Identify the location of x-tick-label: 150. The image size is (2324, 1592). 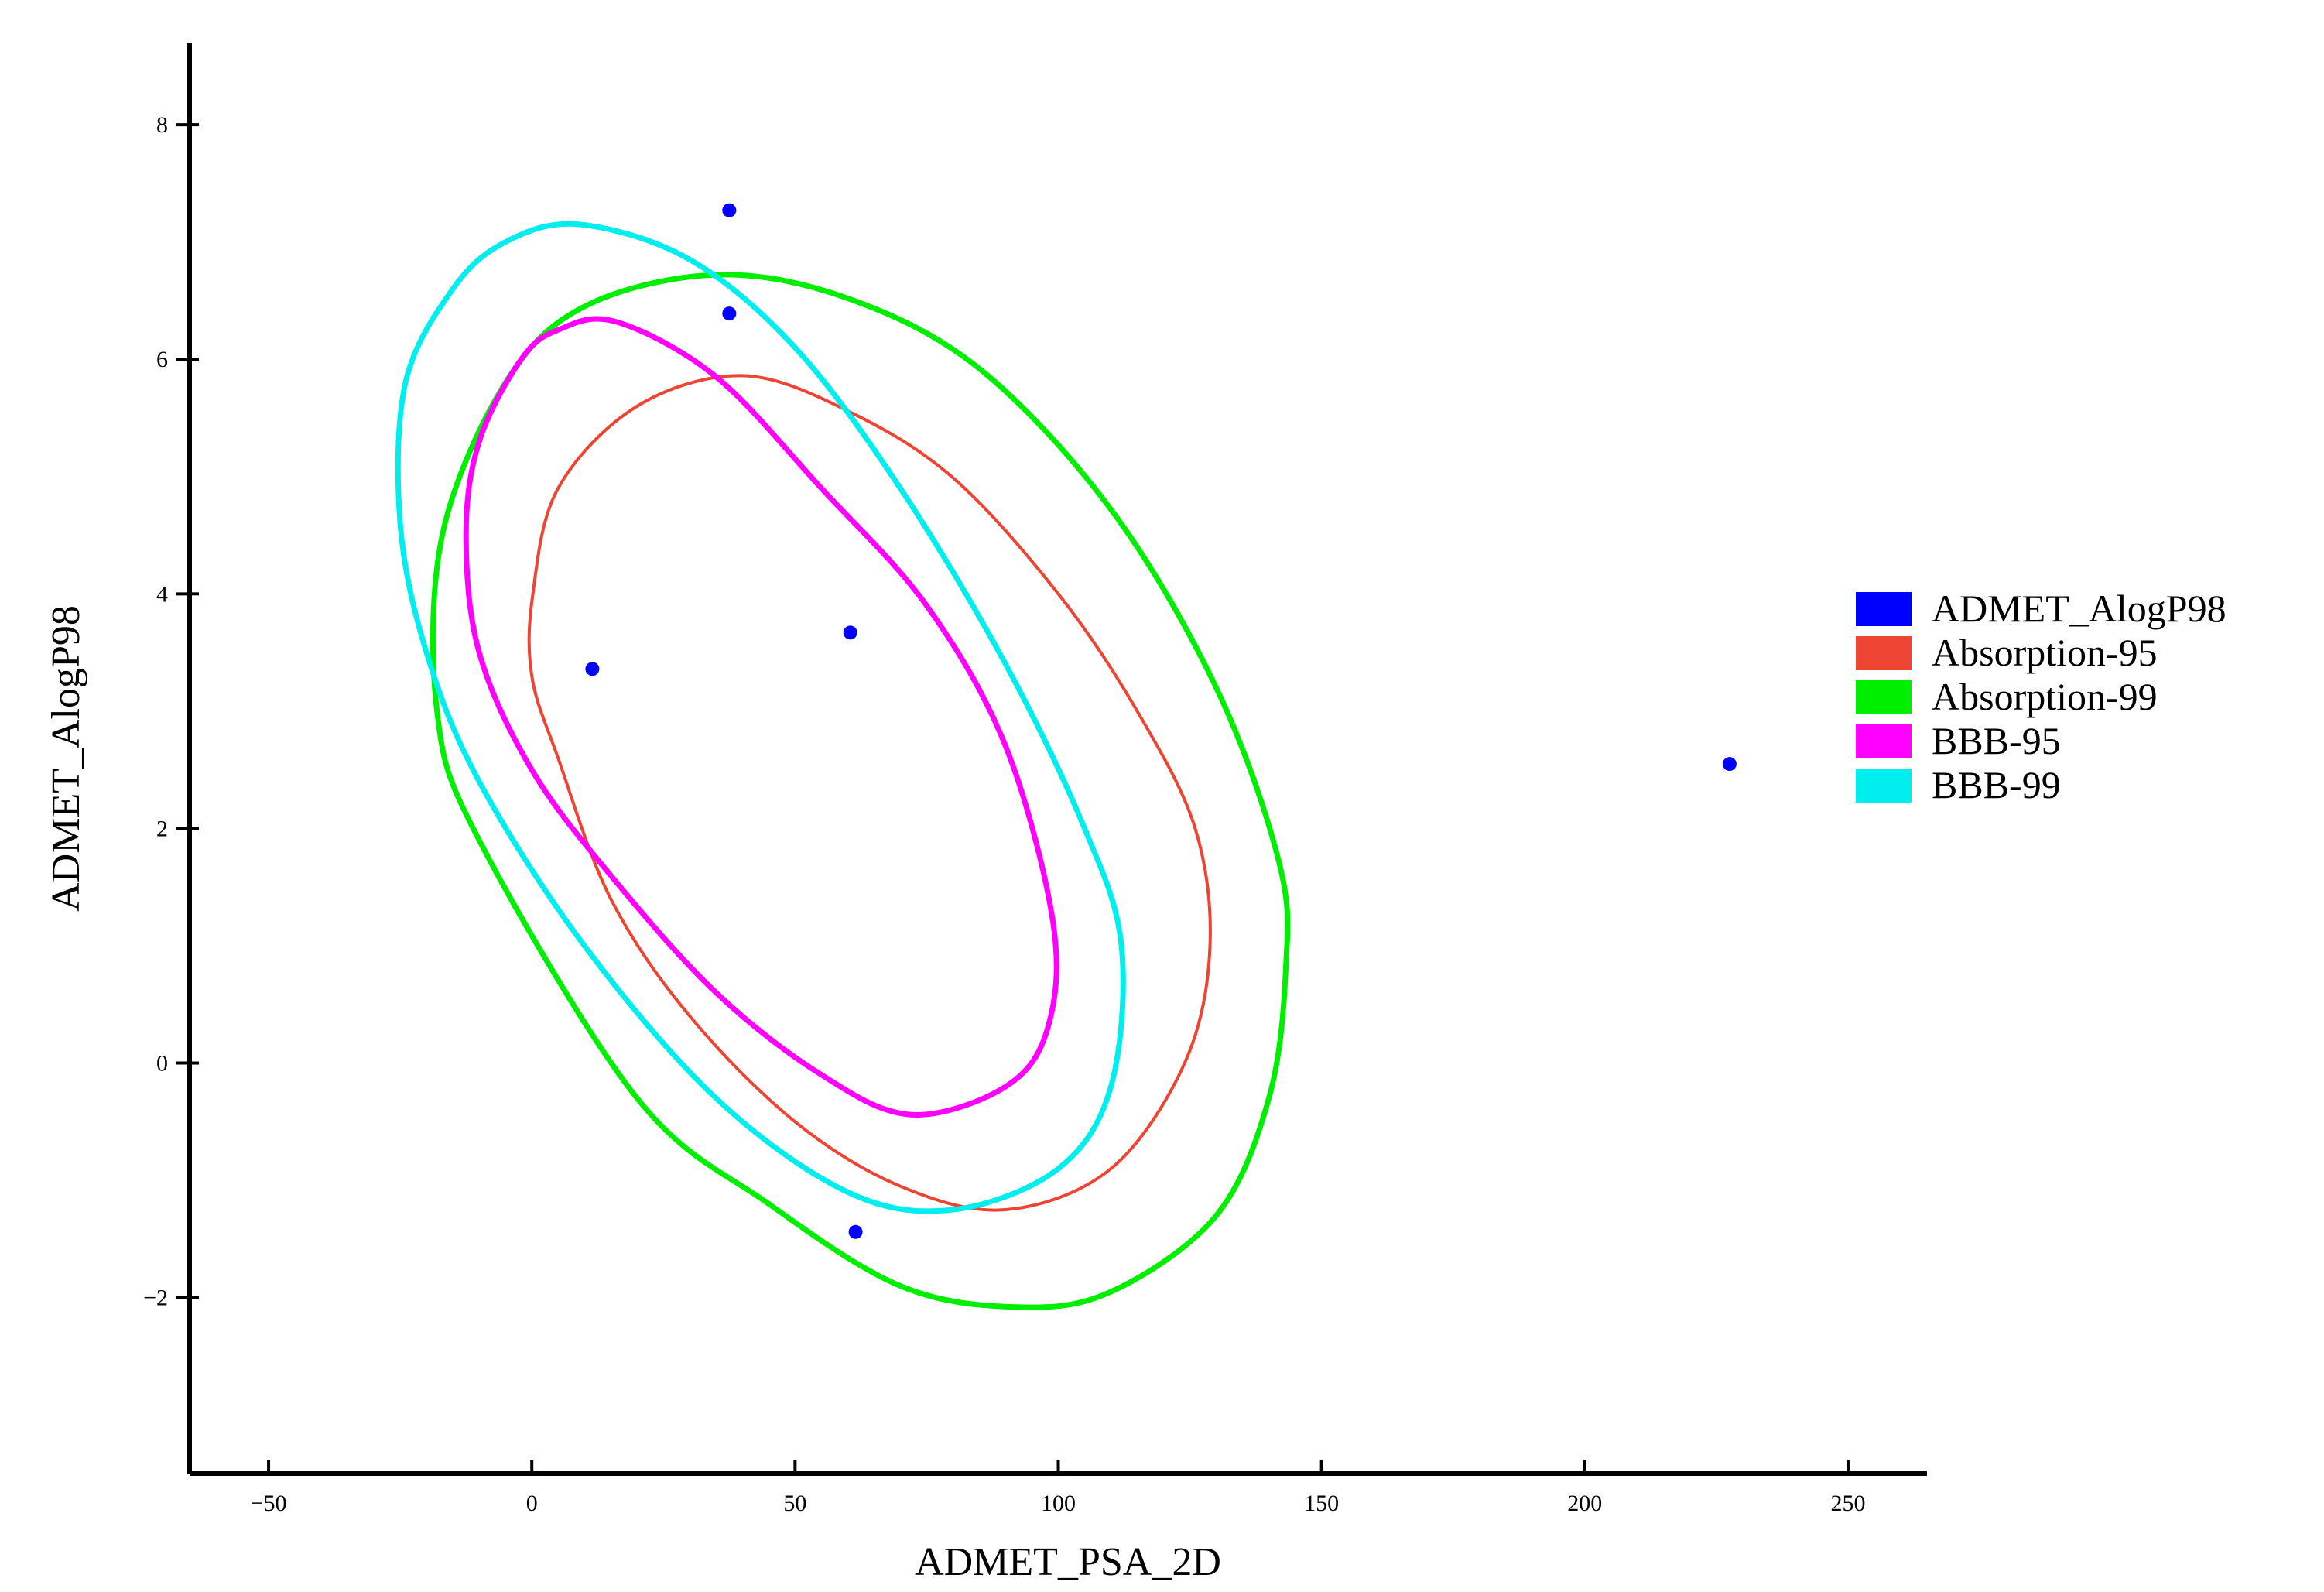
(1322, 1503).